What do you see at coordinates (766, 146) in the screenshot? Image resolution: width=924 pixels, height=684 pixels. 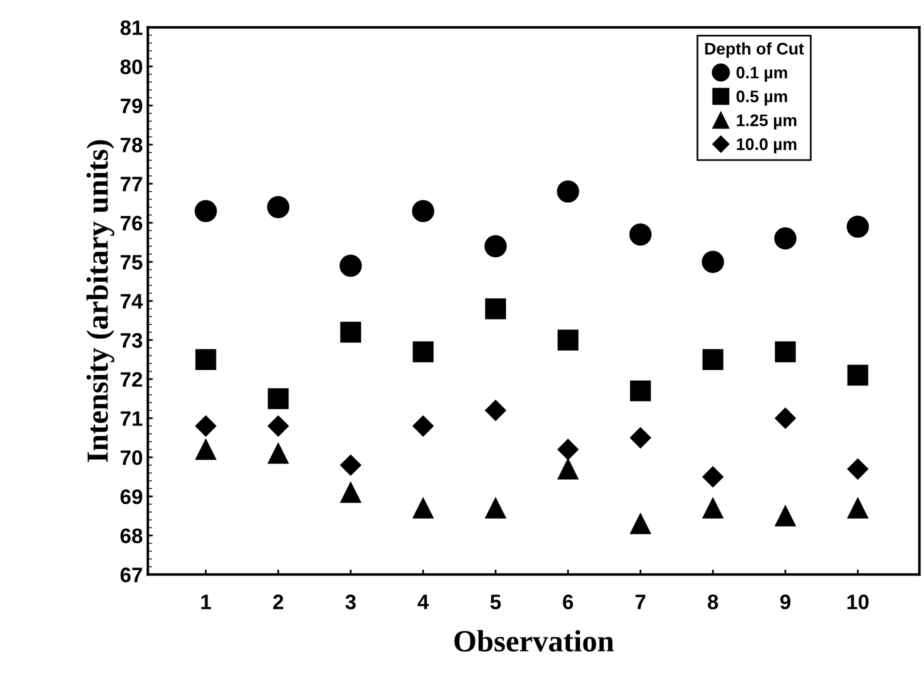 I see `legend-label: 10.0 µm` at bounding box center [766, 146].